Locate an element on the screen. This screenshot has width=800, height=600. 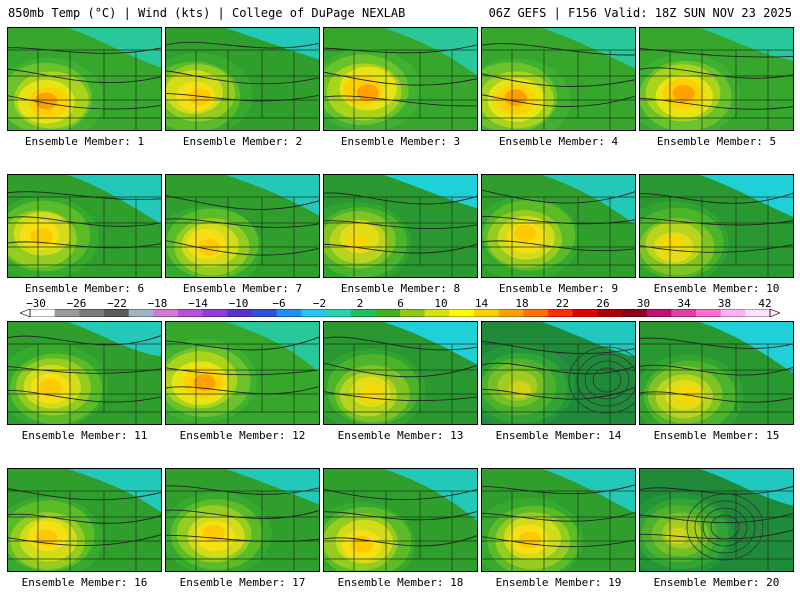
ensemble-member-label: Ensemble Member: 6 is located at coordinates (84, 288).